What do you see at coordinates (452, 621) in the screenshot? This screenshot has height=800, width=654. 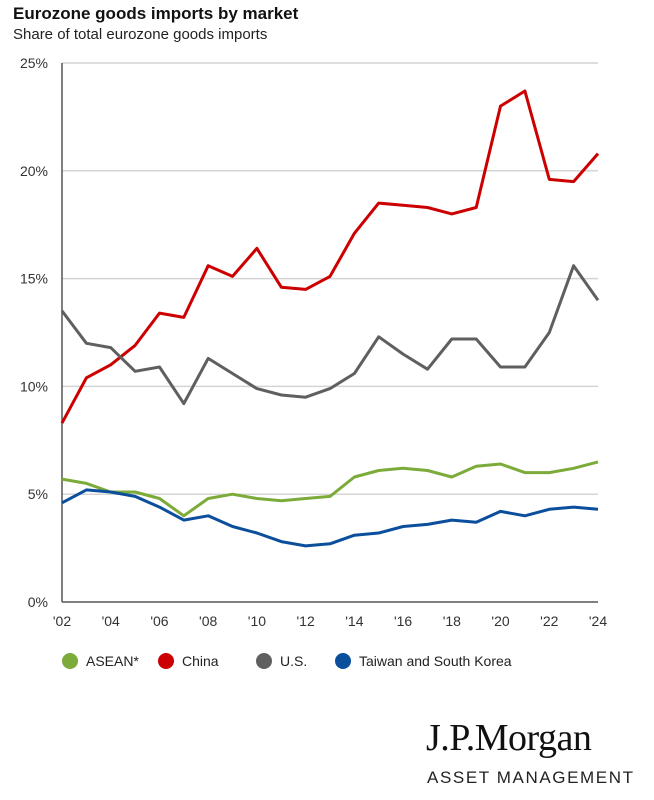 I see `x-tick-label: '18` at bounding box center [452, 621].